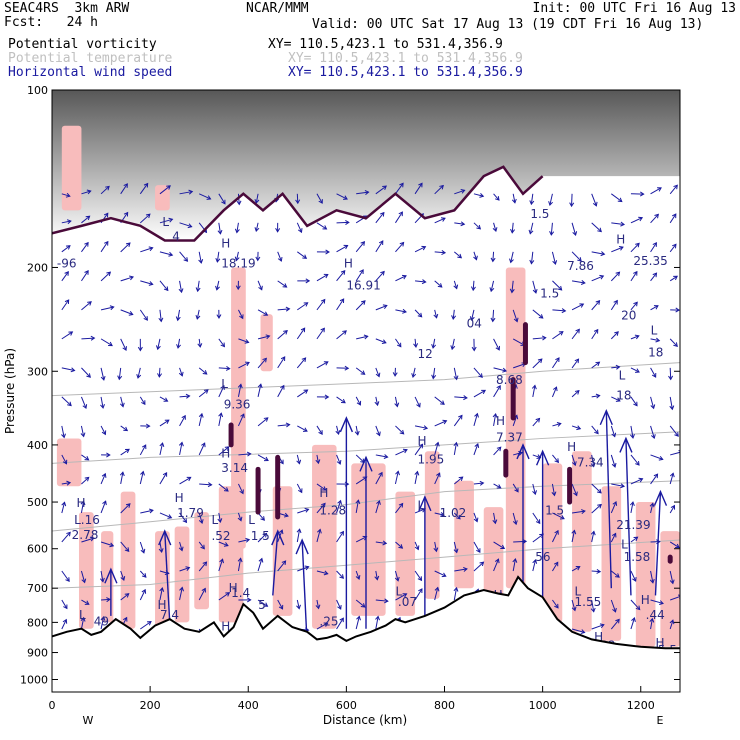 The width and height of the screenshot is (740, 740). I want to click on hl-label-9: L, so click(224, 384).